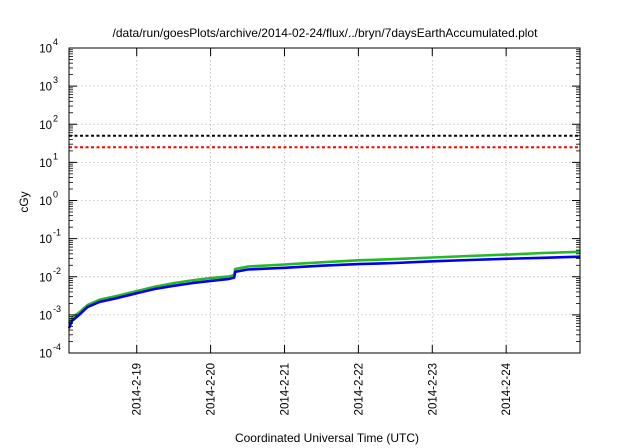 The width and height of the screenshot is (640, 448). Describe the element at coordinates (324, 141) in the screenshot. I see `threshold-lines` at that location.